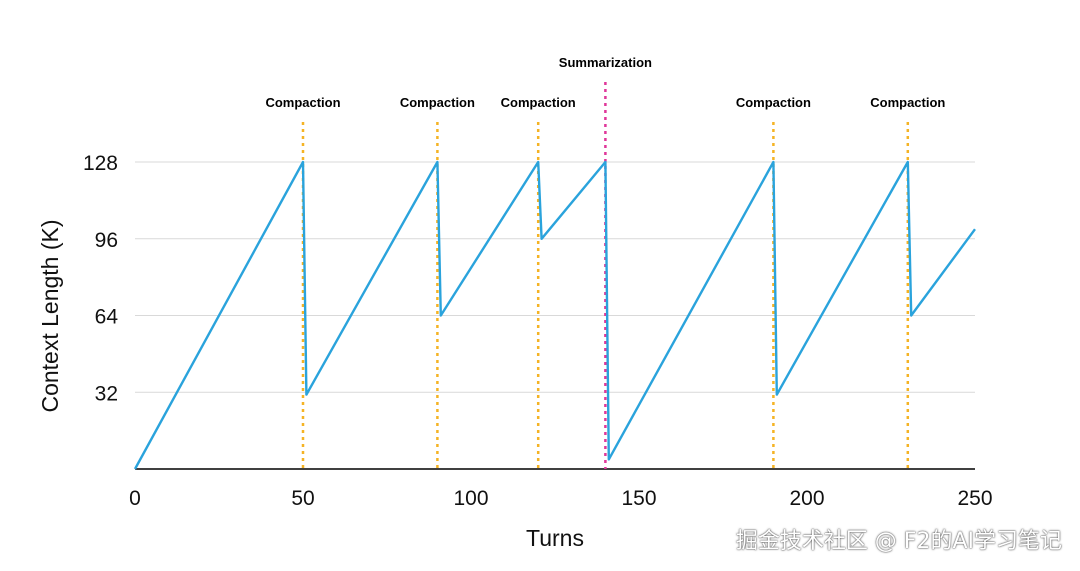 Image resolution: width=1080 pixels, height=571 pixels. Describe the element at coordinates (50, 315) in the screenshot. I see `y-axis-label: Context Length (K)` at that location.